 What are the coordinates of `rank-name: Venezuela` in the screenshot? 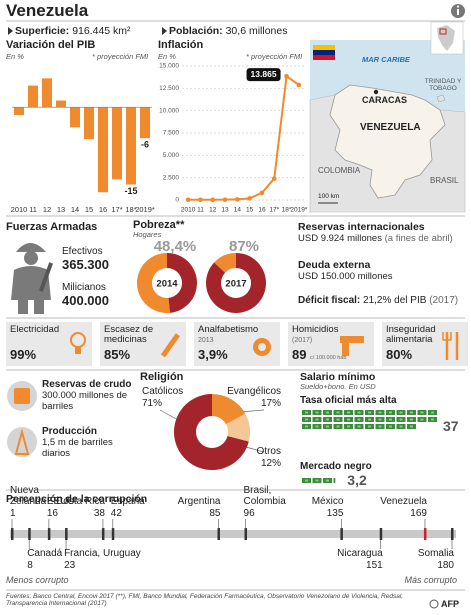 It's located at (403, 501).